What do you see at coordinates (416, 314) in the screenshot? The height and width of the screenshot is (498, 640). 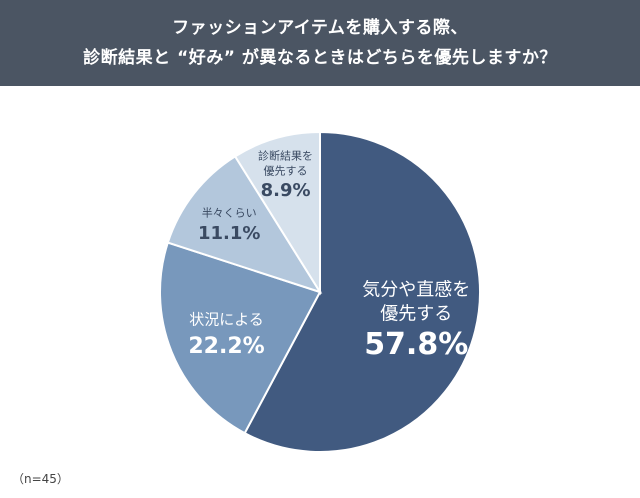 I see `slice-1-label-line-2: 優先する` at bounding box center [416, 314].